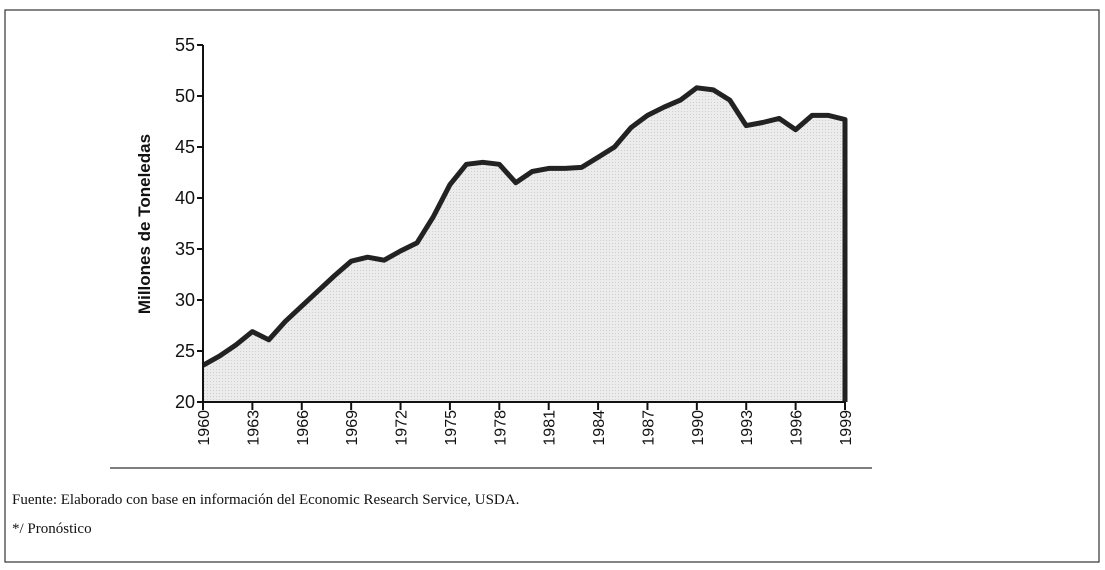 This screenshot has width=1105, height=570. Describe the element at coordinates (185, 96) in the screenshot. I see `y-tick-label: 50` at that location.